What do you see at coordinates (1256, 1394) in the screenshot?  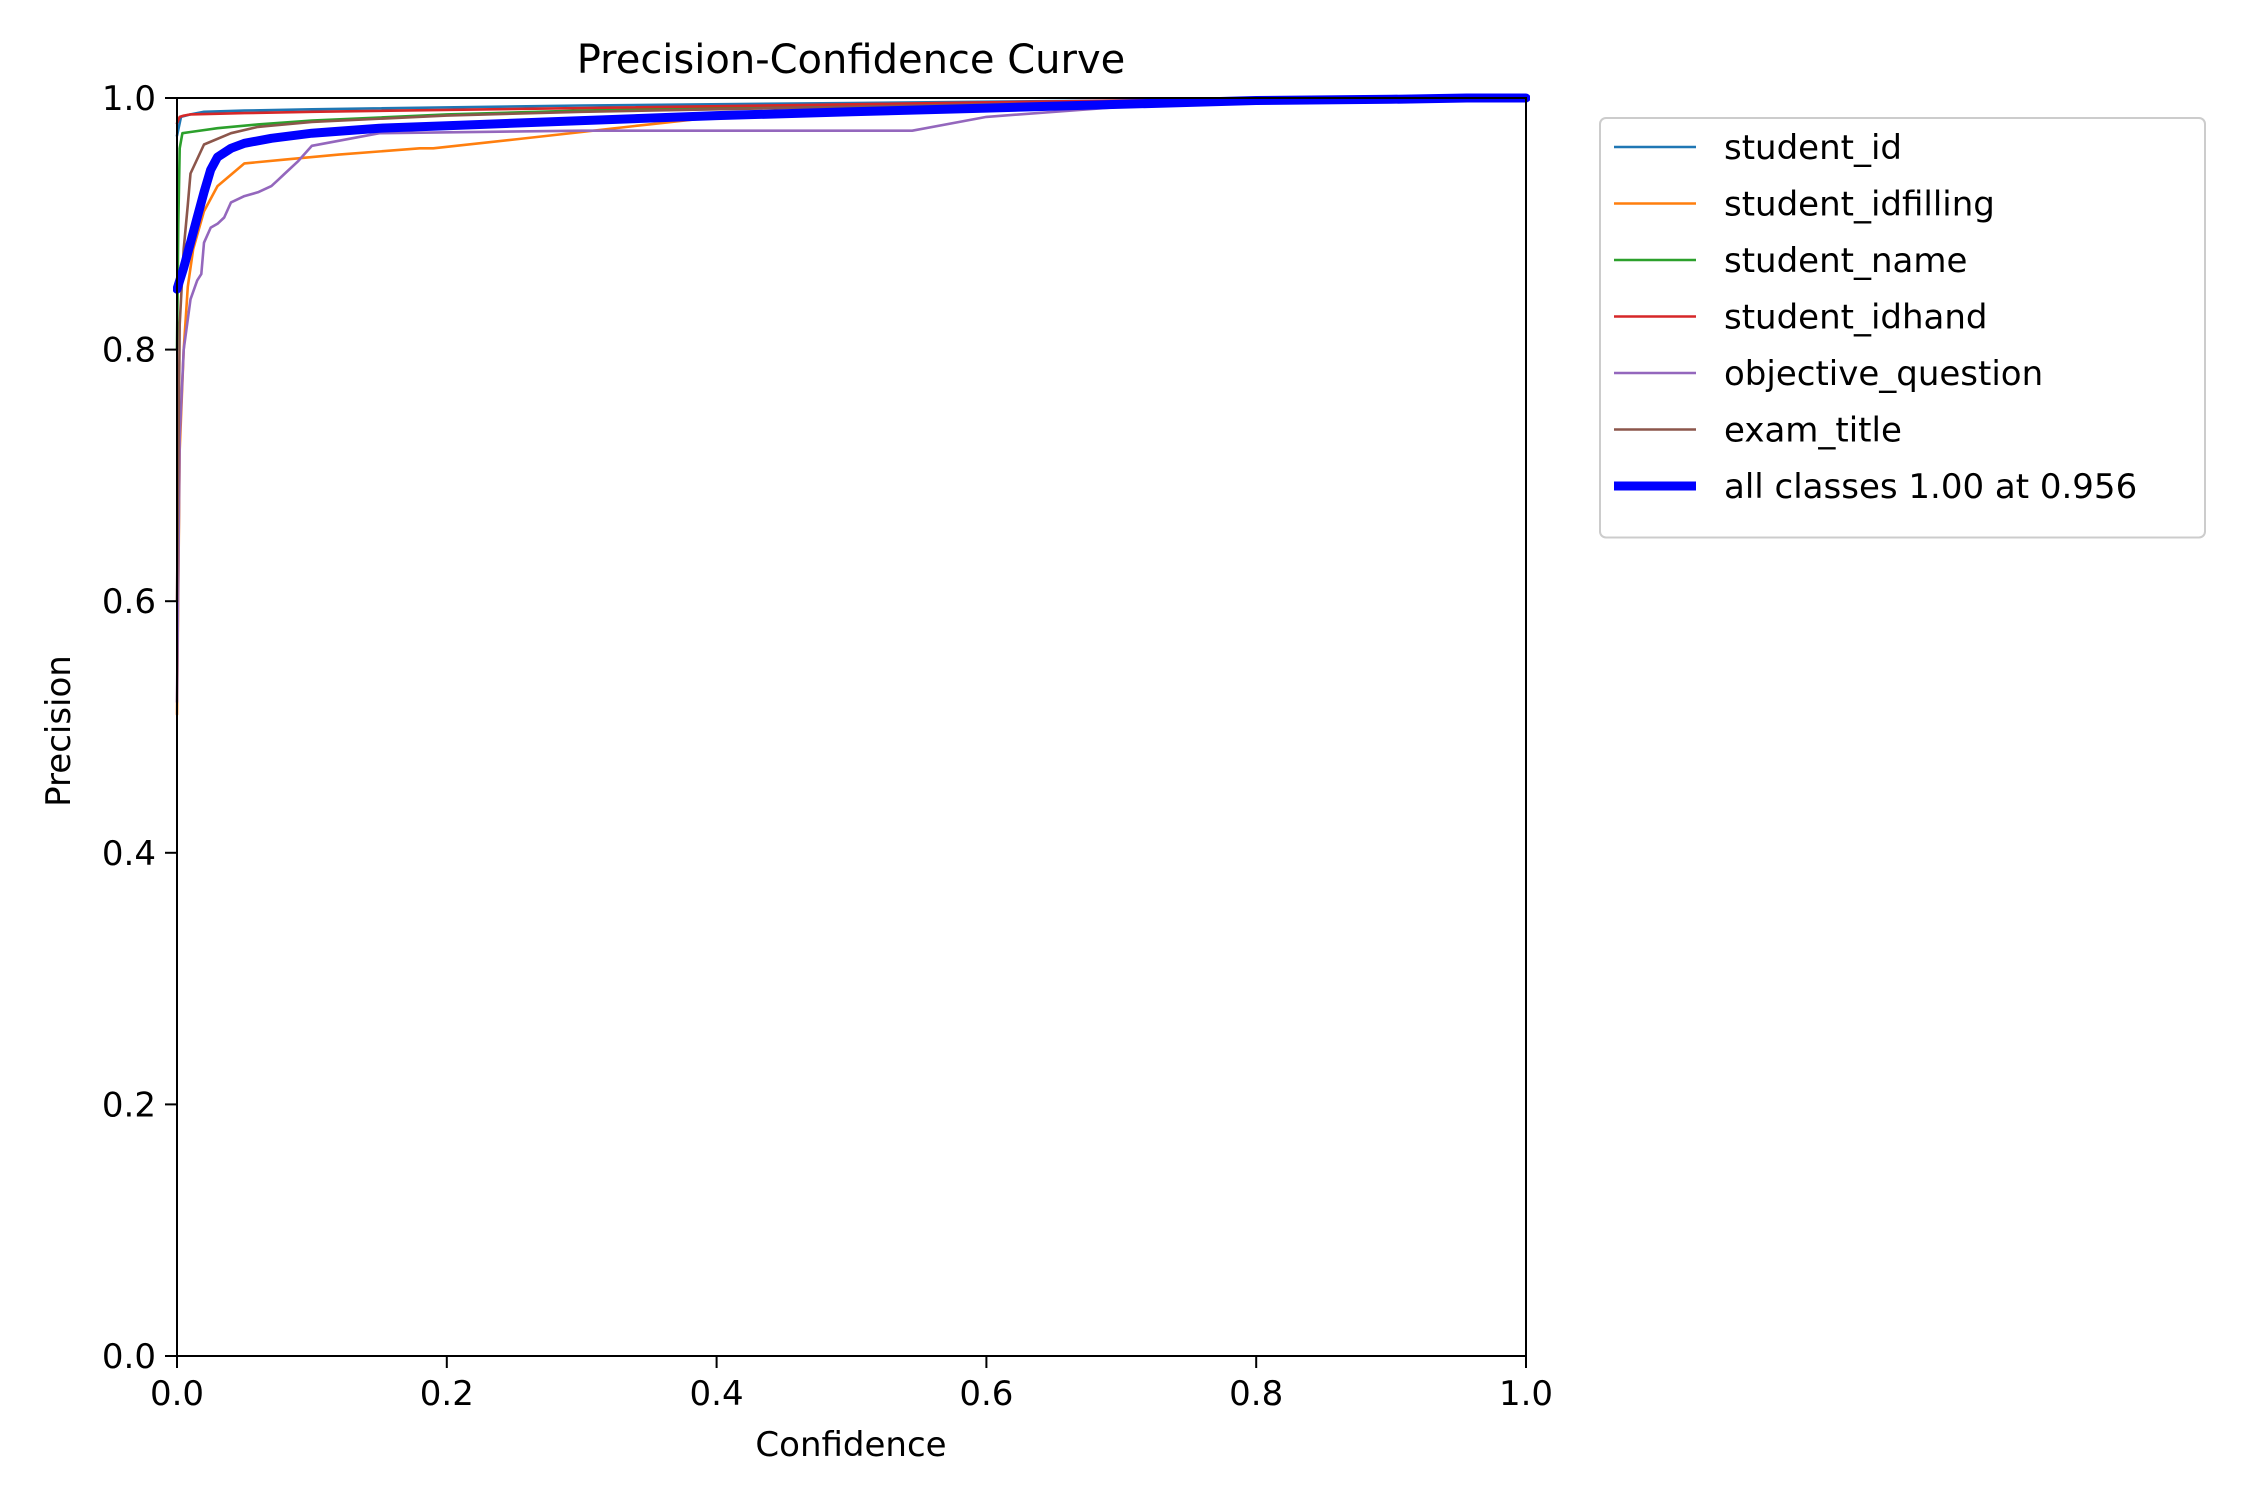 I see `x-tick-label: 0.8` at bounding box center [1256, 1394].